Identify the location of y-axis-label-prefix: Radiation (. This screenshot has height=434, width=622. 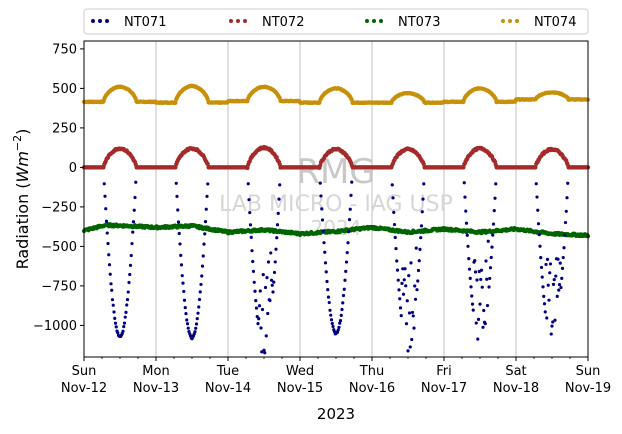
(22, 225).